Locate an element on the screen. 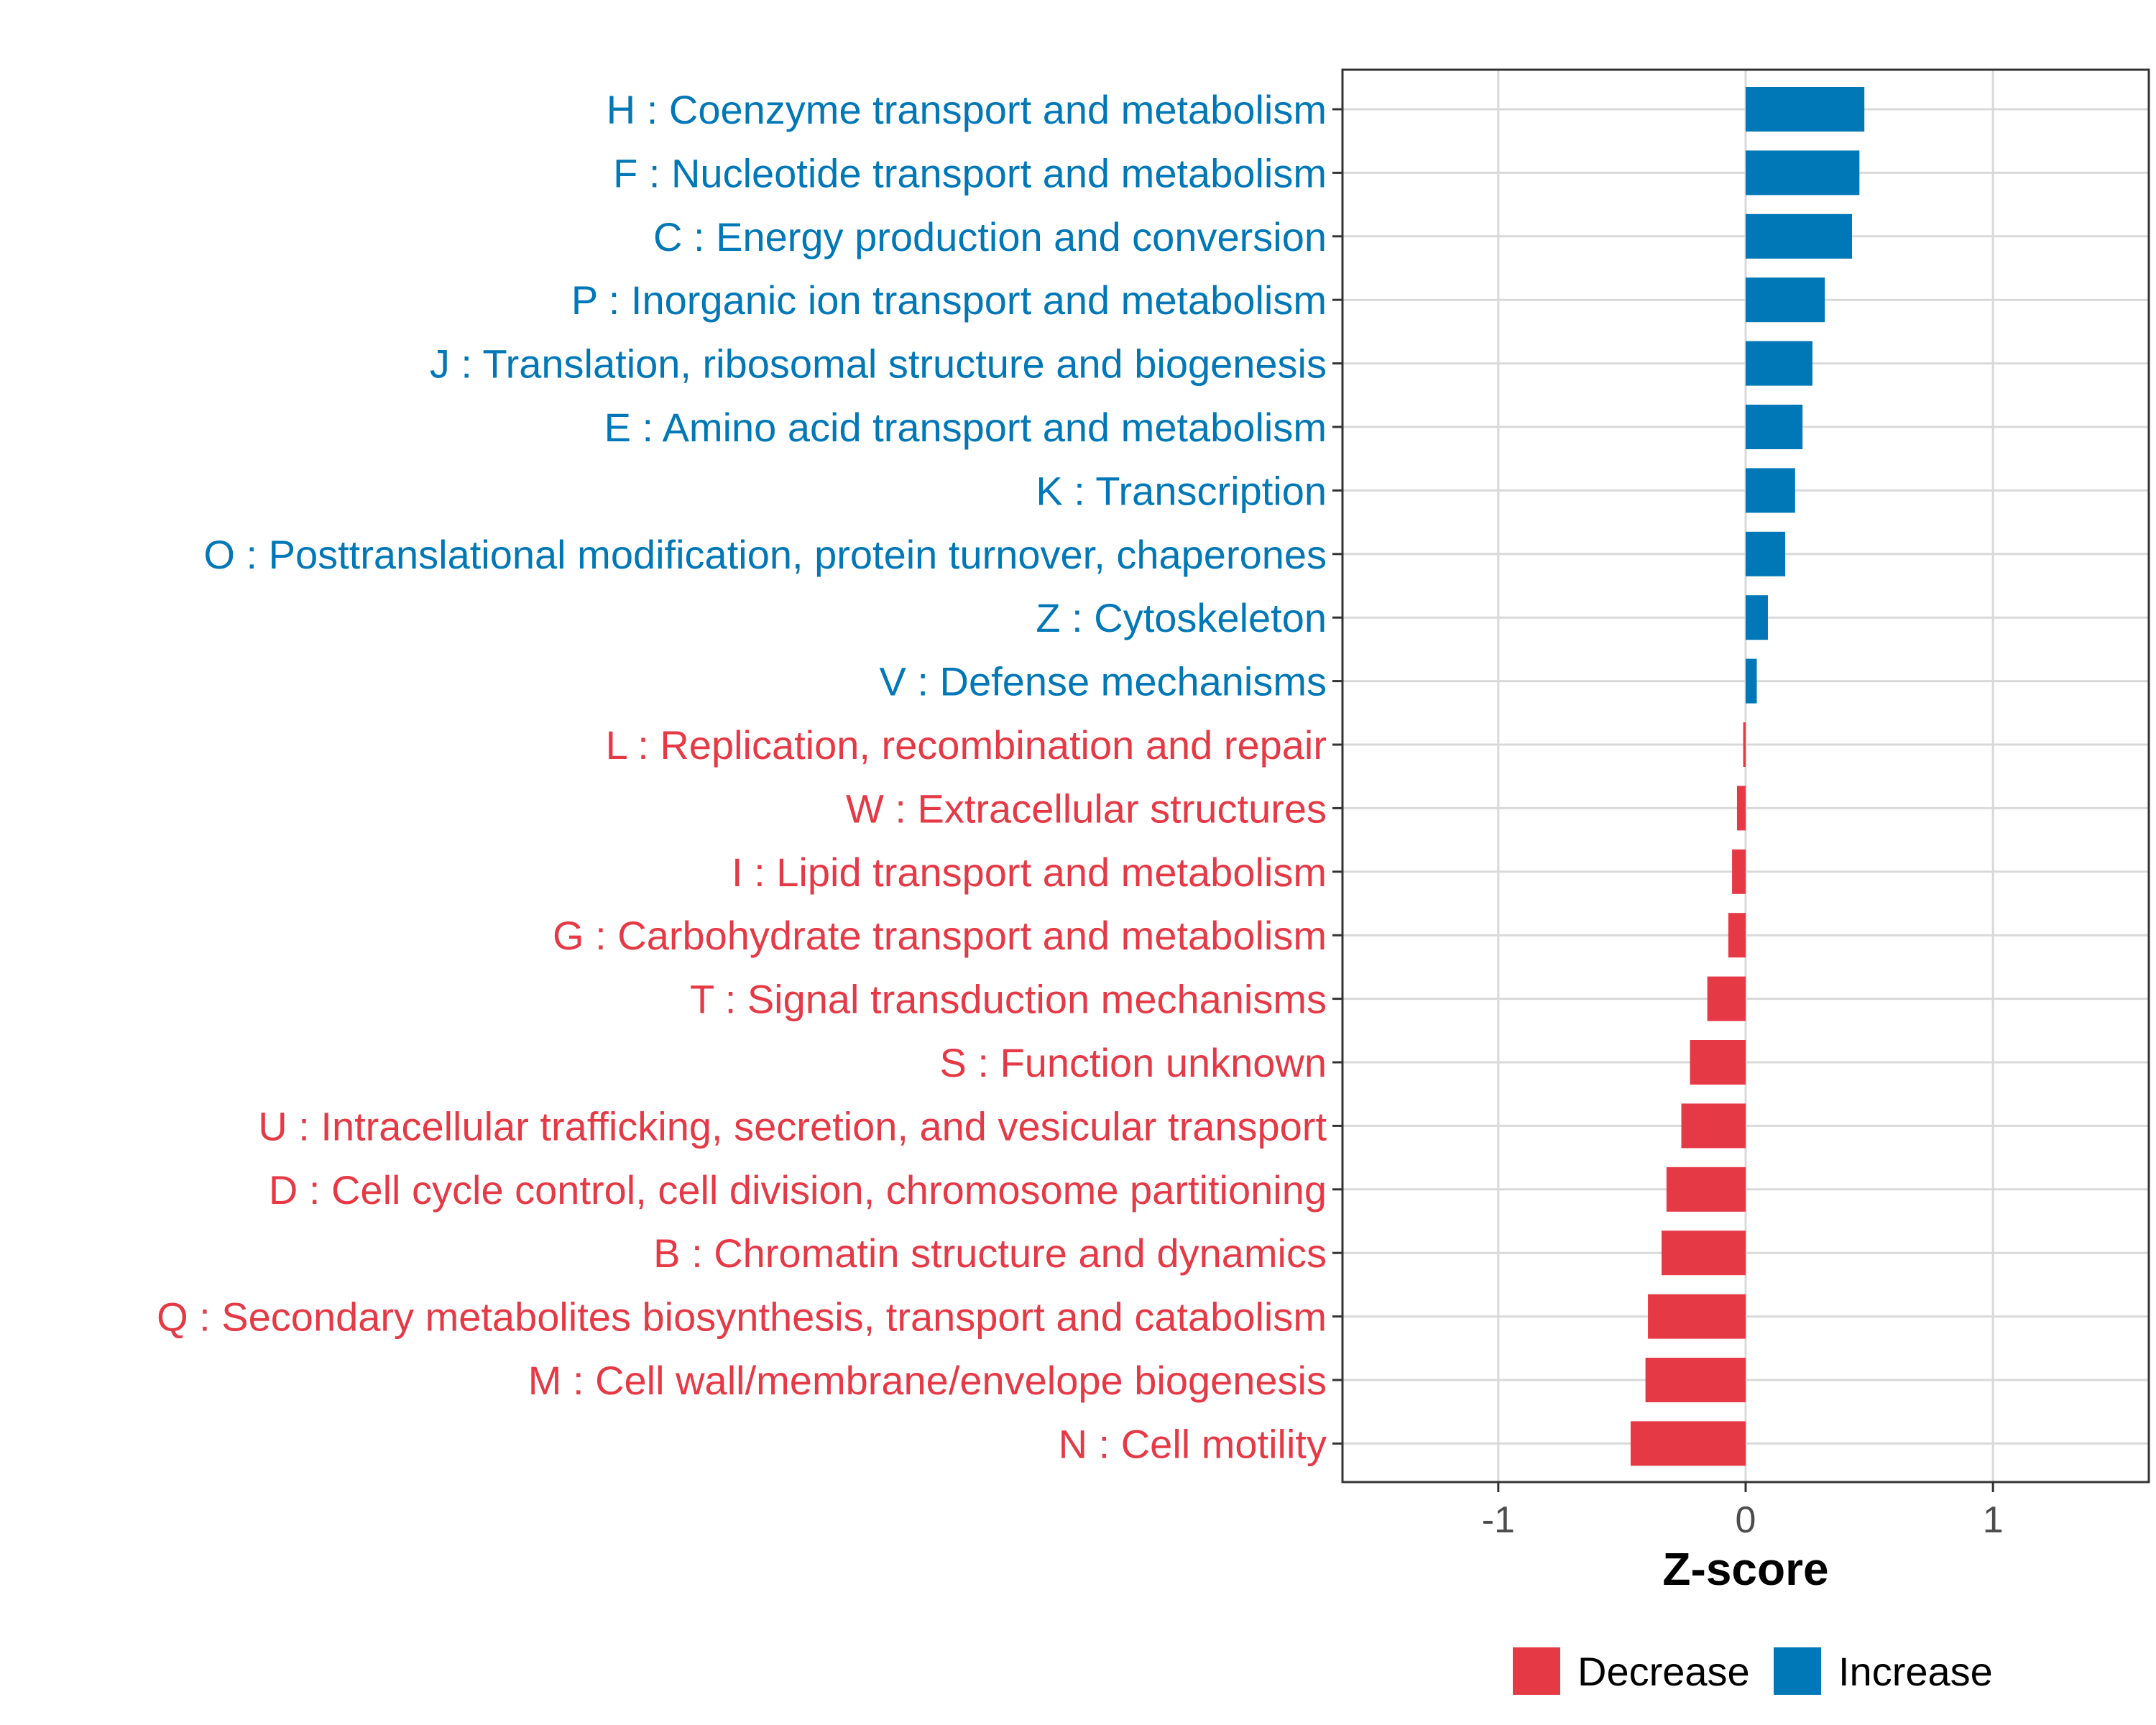 Image resolution: width=2156 pixels, height=1725 pixels. legend-swatch-increase is located at coordinates (1798, 1671).